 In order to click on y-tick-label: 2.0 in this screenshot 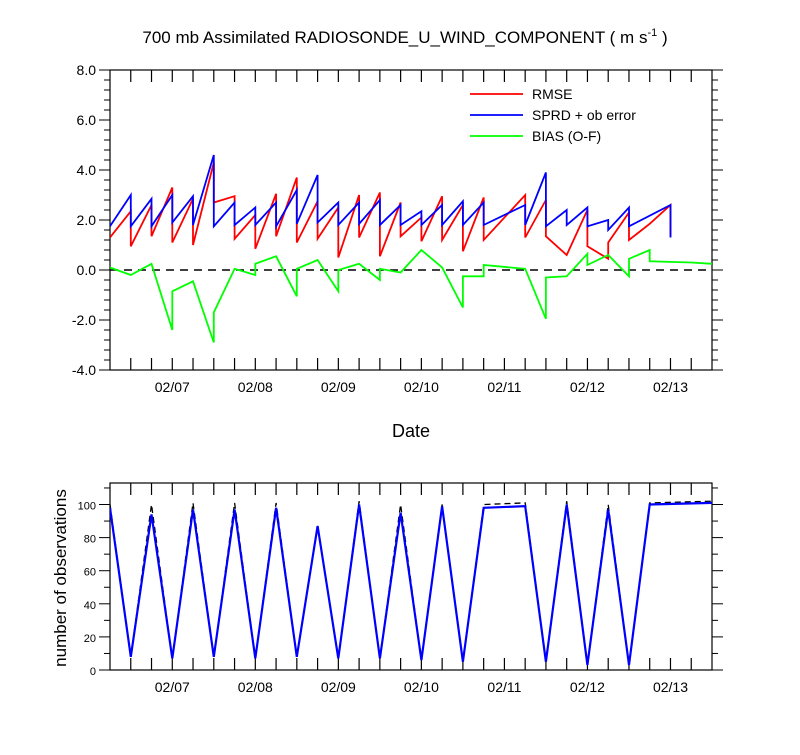, I will do `click(87, 220)`.